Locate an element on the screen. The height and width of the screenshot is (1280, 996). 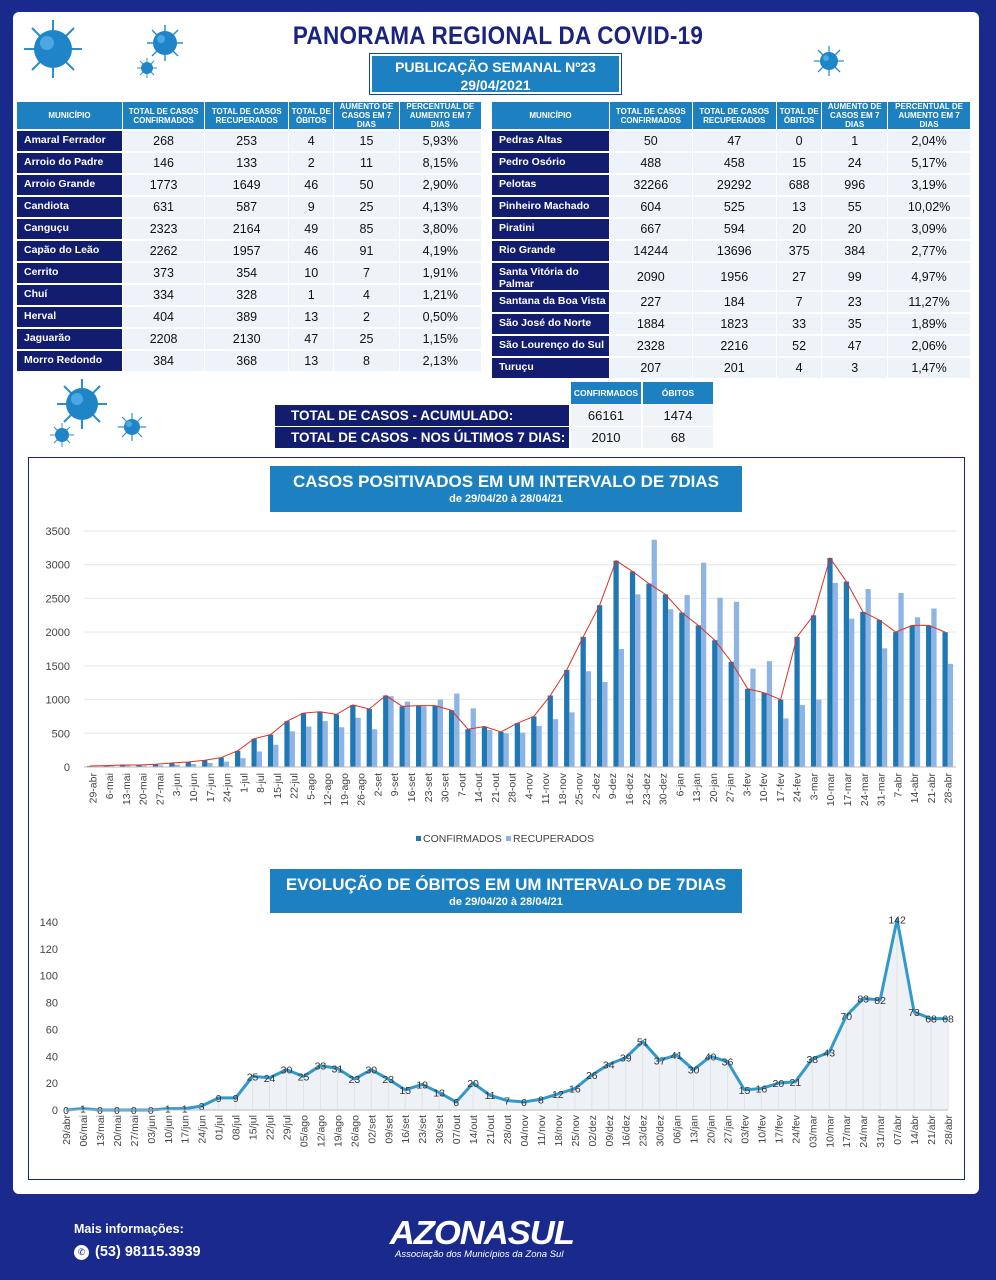
x-tick-label: 6-mai is located at coordinates (110, 786).